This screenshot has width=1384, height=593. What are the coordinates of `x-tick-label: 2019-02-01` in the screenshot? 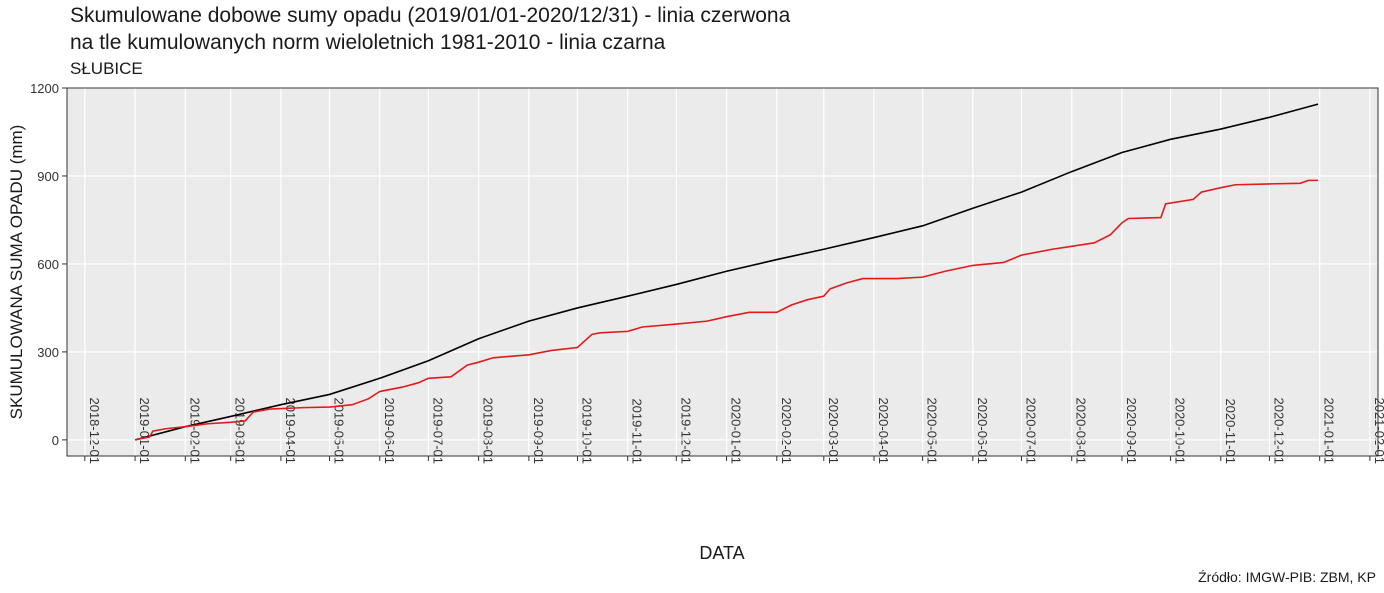 It's located at (194, 431).